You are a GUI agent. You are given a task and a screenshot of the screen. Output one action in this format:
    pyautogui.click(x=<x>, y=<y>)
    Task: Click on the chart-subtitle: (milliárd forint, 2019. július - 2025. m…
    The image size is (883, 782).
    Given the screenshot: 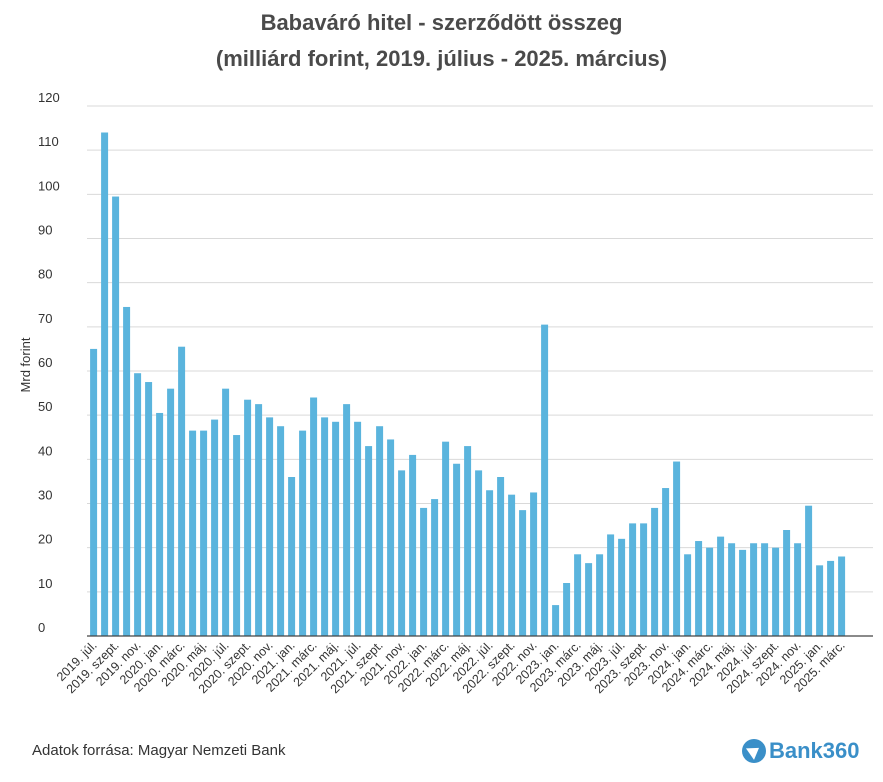 What is the action you would take?
    pyautogui.click(x=441, y=58)
    